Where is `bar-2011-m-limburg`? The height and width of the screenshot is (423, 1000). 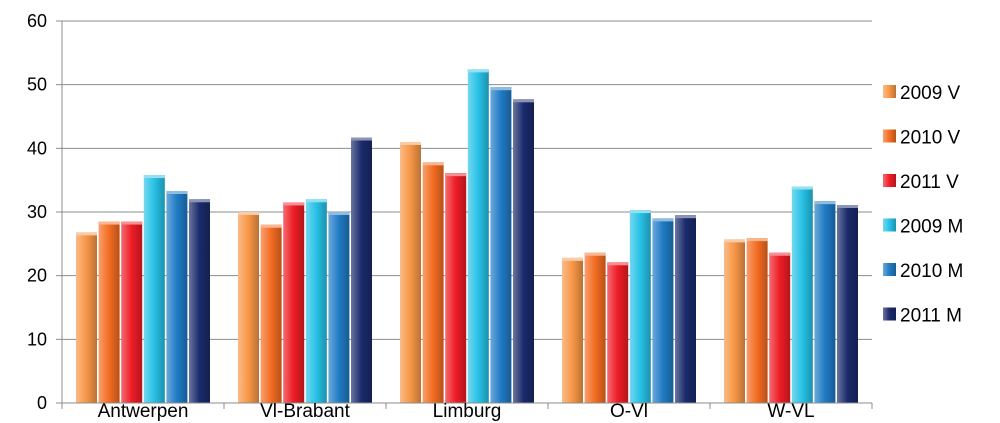
bar-2011-m-limburg is located at coordinates (523, 251).